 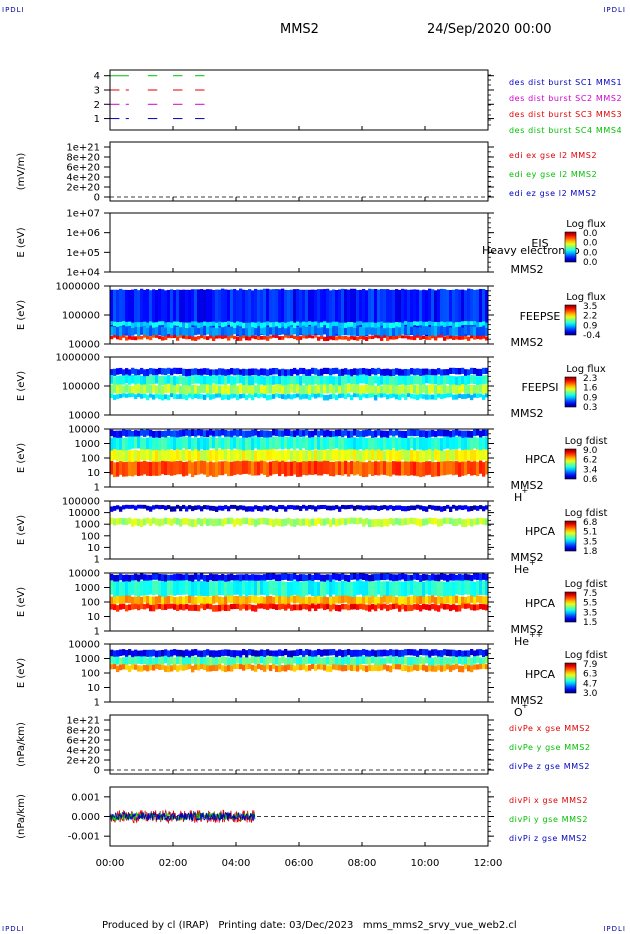 I want to click on colorbar-tick-label: 1.5, so click(x=590, y=623).